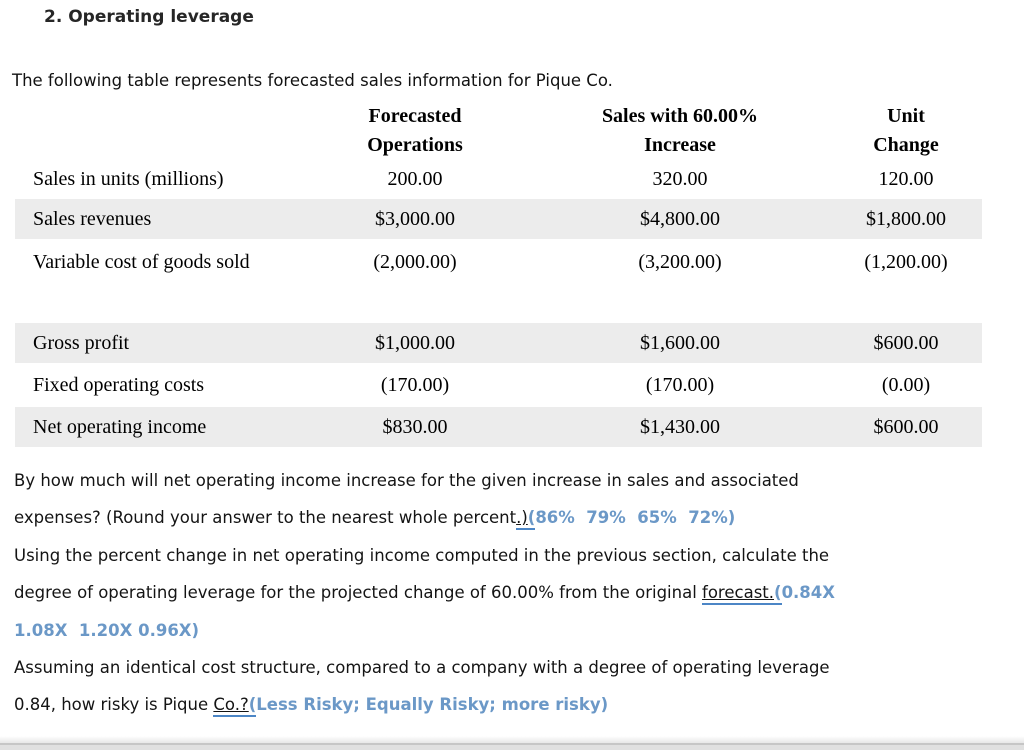  Describe the element at coordinates (81, 343) in the screenshot. I see `row-label-text: Gross profit` at that location.